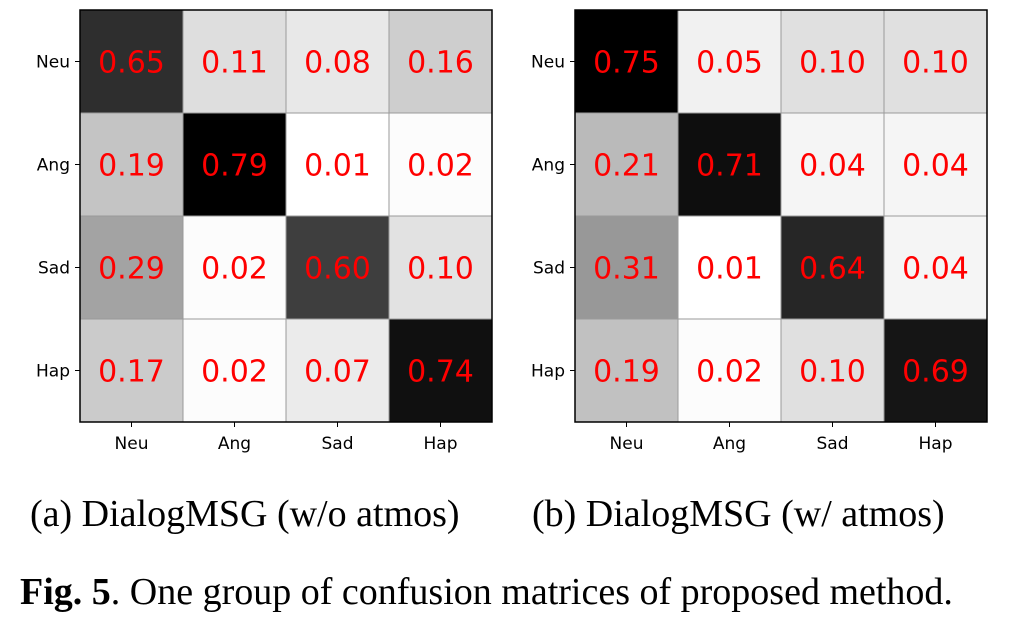 This screenshot has width=1026, height=628. What do you see at coordinates (234, 444) in the screenshot?
I see `x-tick-label-a-1: Ang` at bounding box center [234, 444].